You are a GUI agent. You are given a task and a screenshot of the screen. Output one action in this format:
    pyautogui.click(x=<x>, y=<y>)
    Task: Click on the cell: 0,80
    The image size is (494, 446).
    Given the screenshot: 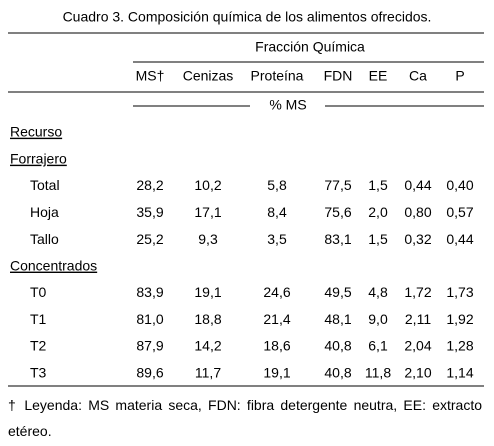 What is the action you would take?
    pyautogui.click(x=417, y=212)
    